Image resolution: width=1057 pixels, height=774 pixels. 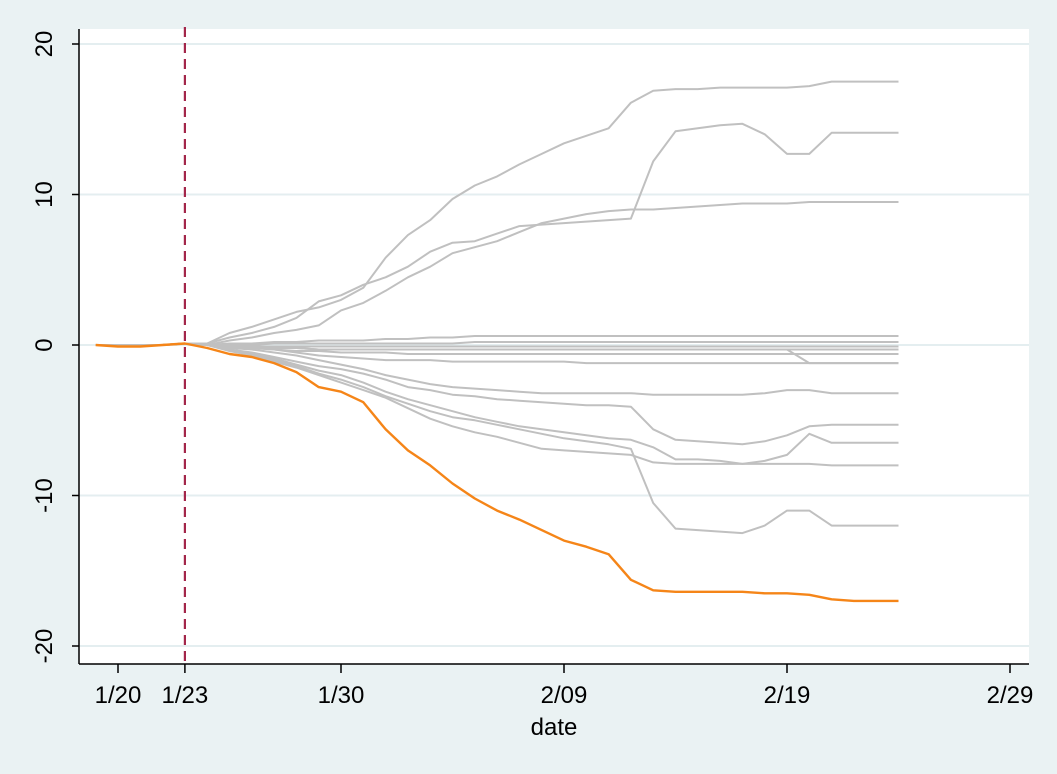 I want to click on y-tick-label: 0, so click(x=44, y=344).